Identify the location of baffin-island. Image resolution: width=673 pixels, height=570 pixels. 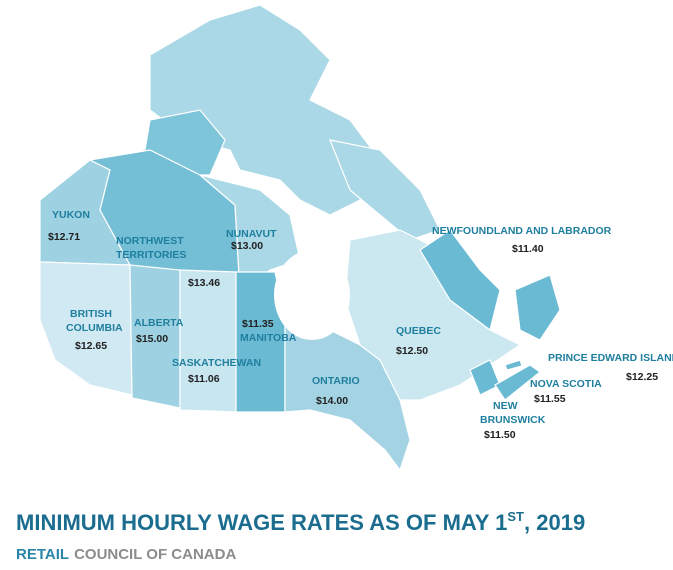
(385, 190).